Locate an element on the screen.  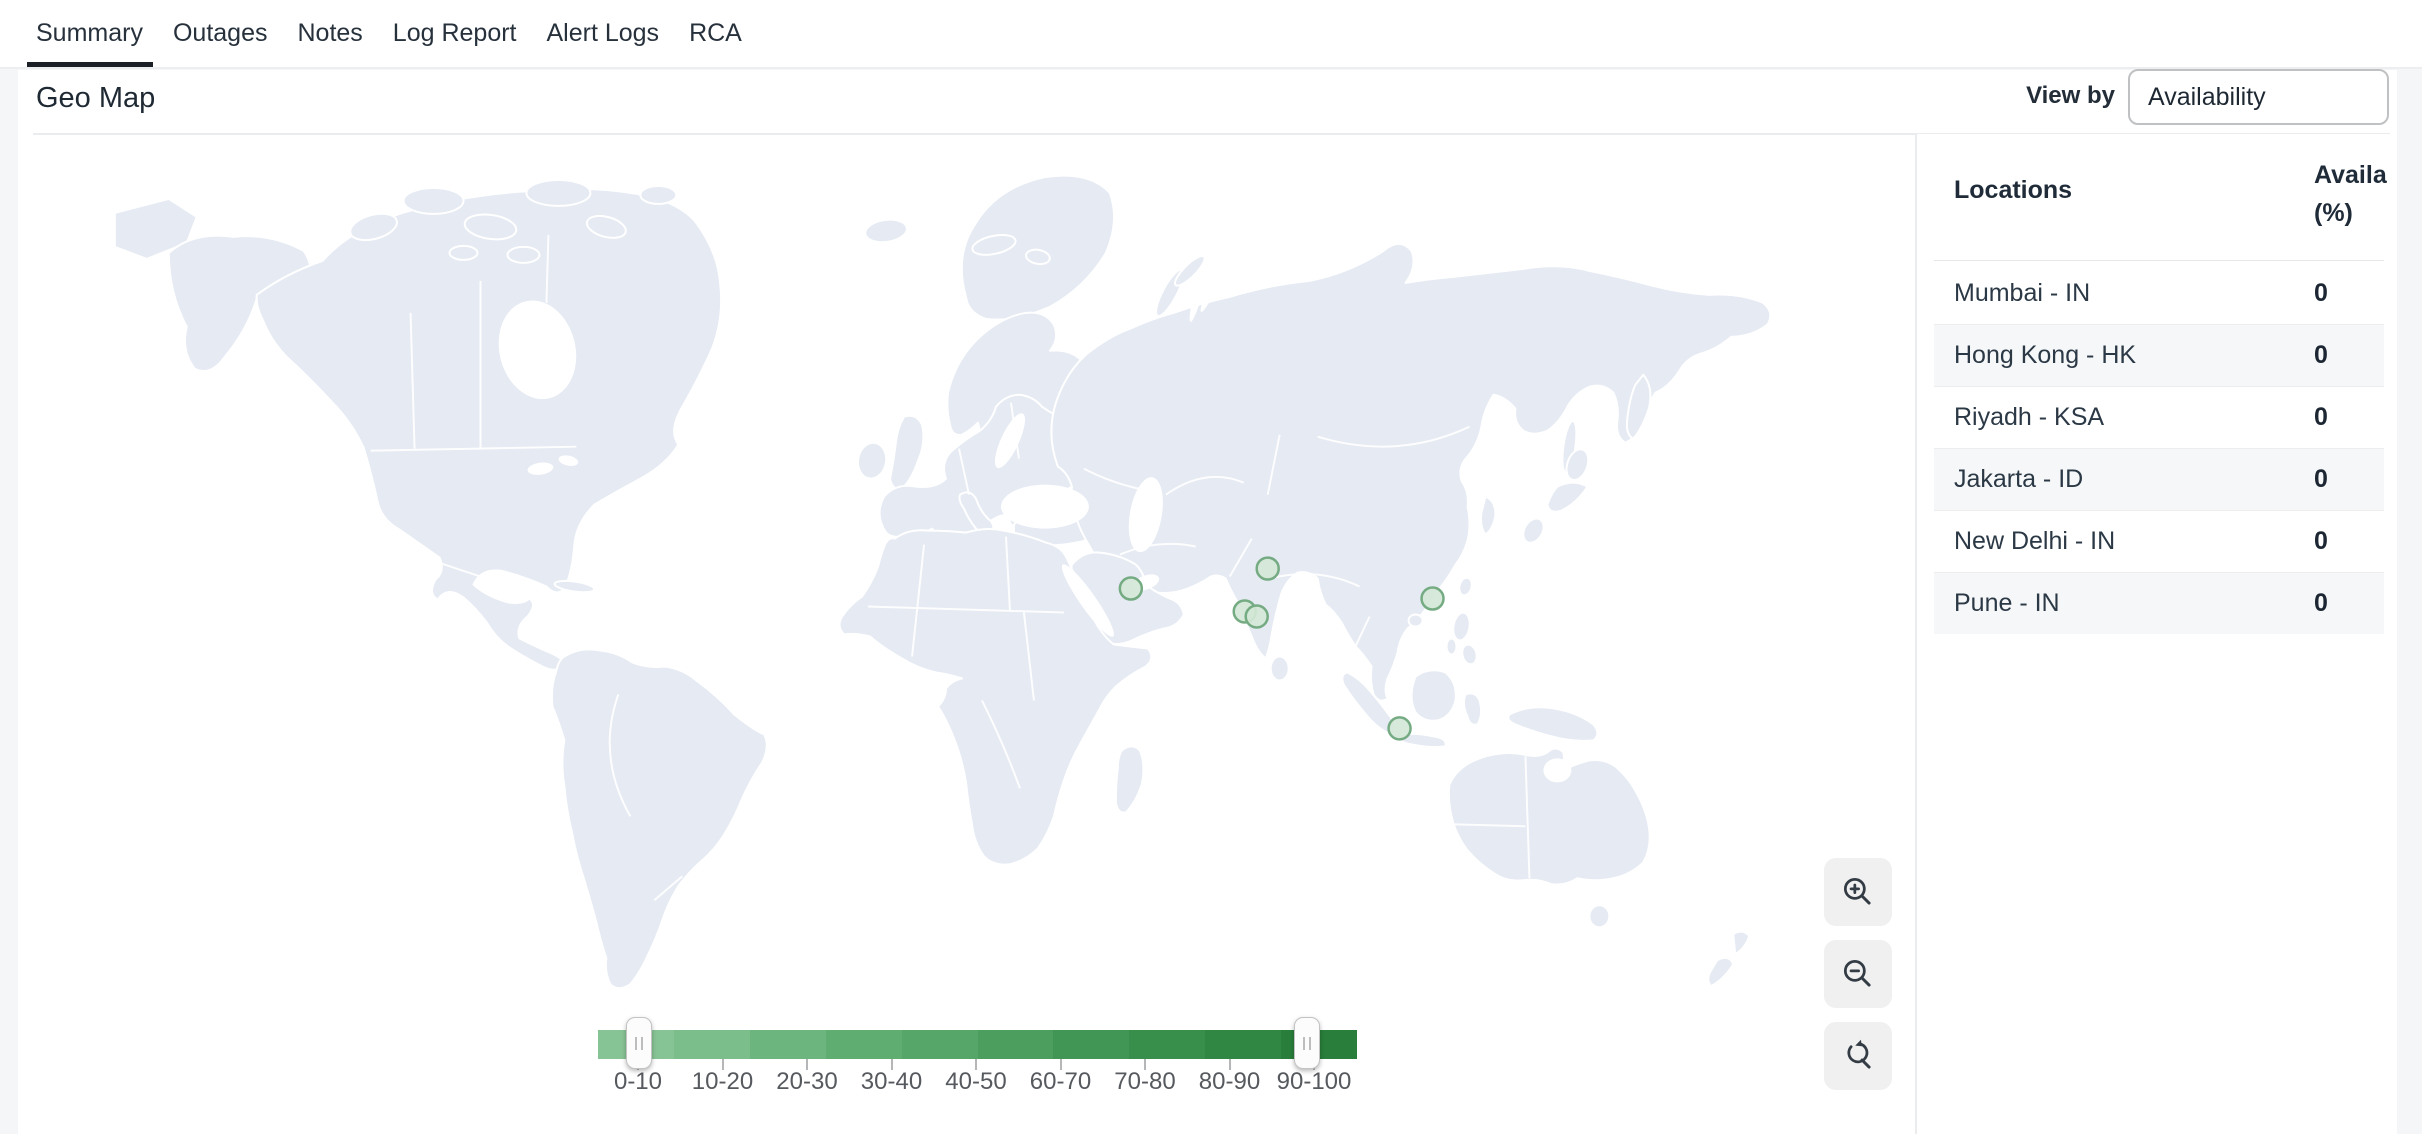
column-header-availability: Availa (%) is located at coordinates (2350, 194).